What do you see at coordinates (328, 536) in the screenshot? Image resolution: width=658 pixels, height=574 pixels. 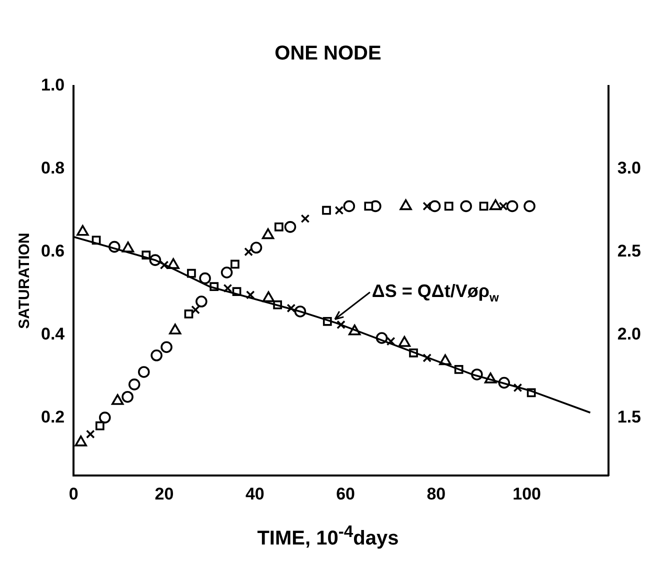 I see `x-axis-title: TIME, 10$^{-4}$days` at bounding box center [328, 536].